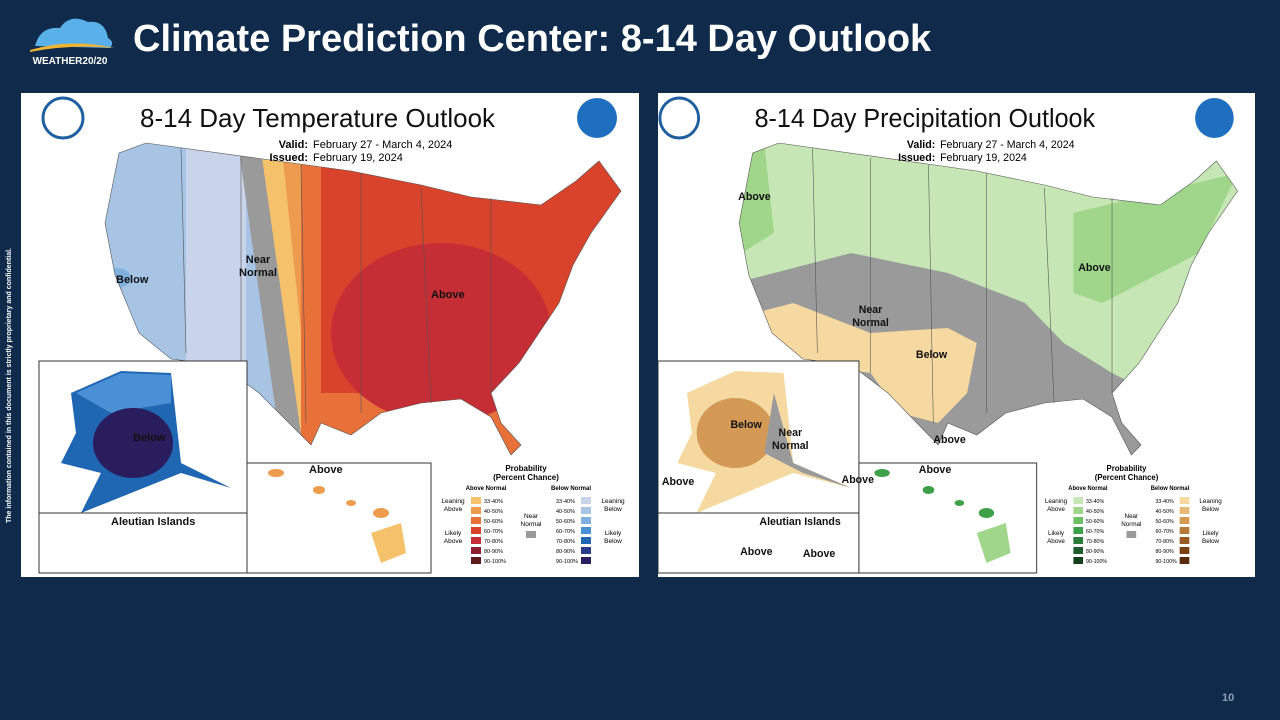 This screenshot has width=1280, height=720. I want to click on page-number: 10, so click(1228, 698).